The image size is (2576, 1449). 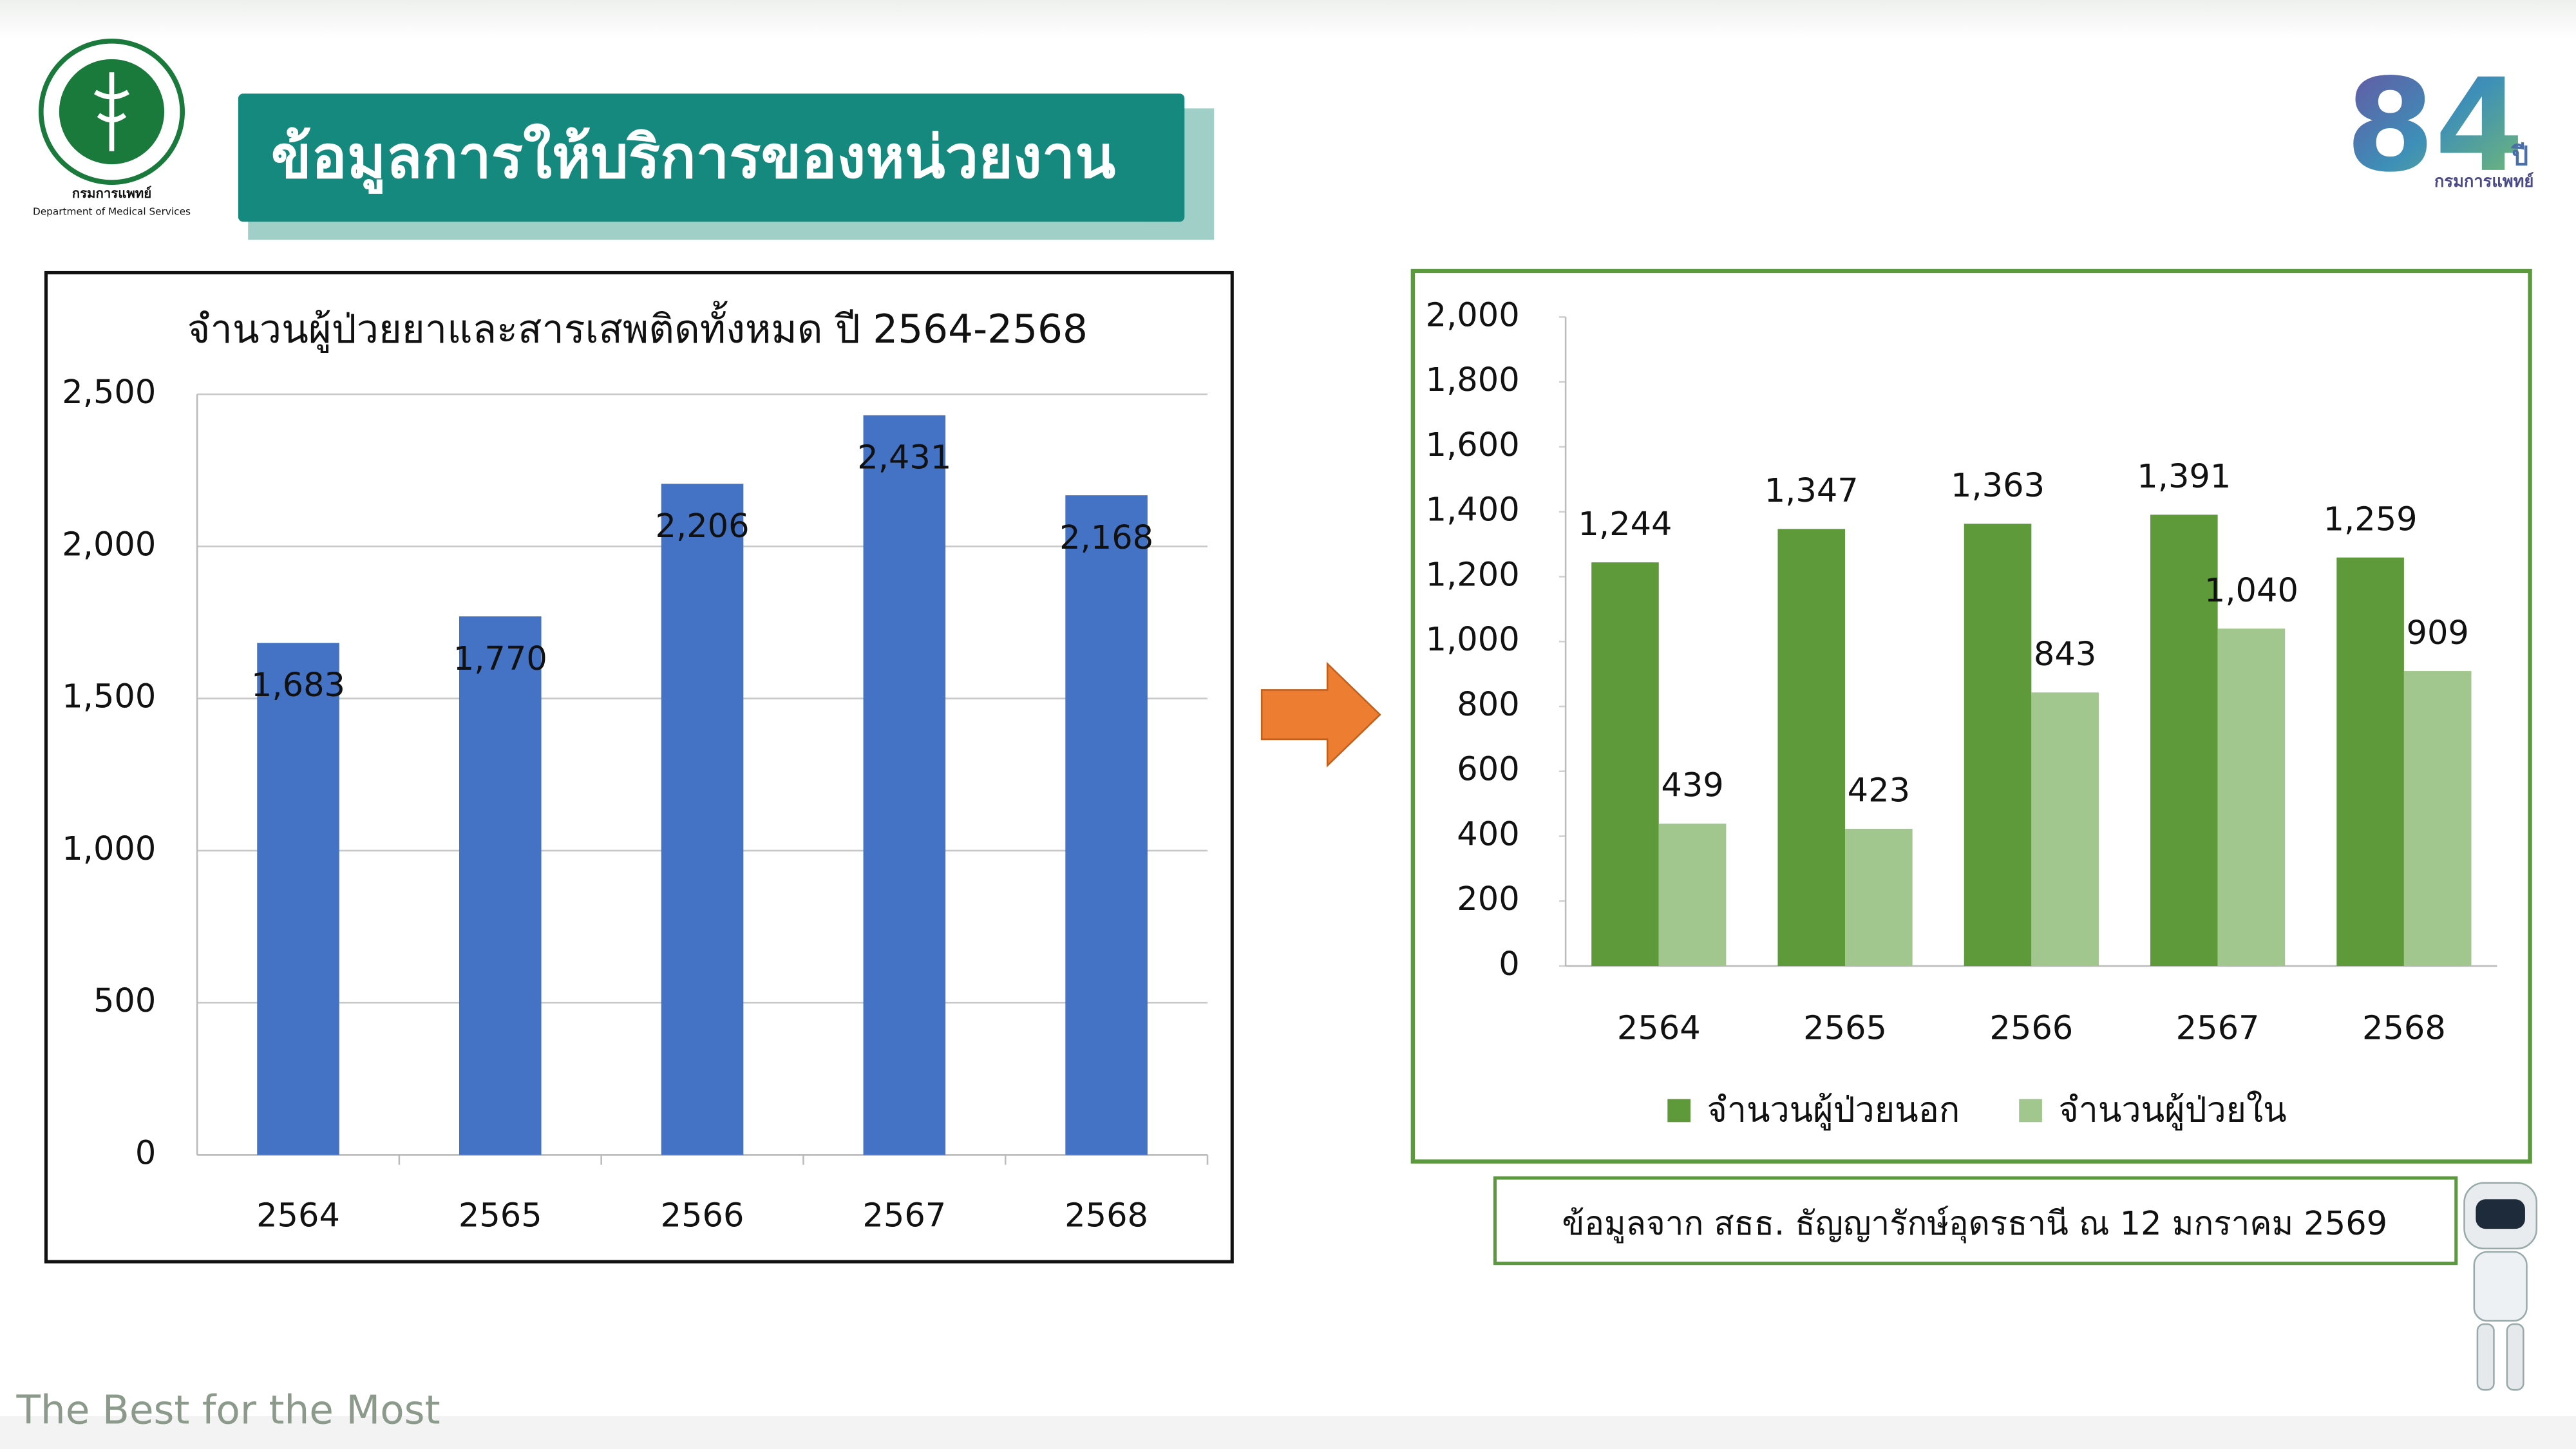 I want to click on value-label: 1,244, so click(x=1625, y=525).